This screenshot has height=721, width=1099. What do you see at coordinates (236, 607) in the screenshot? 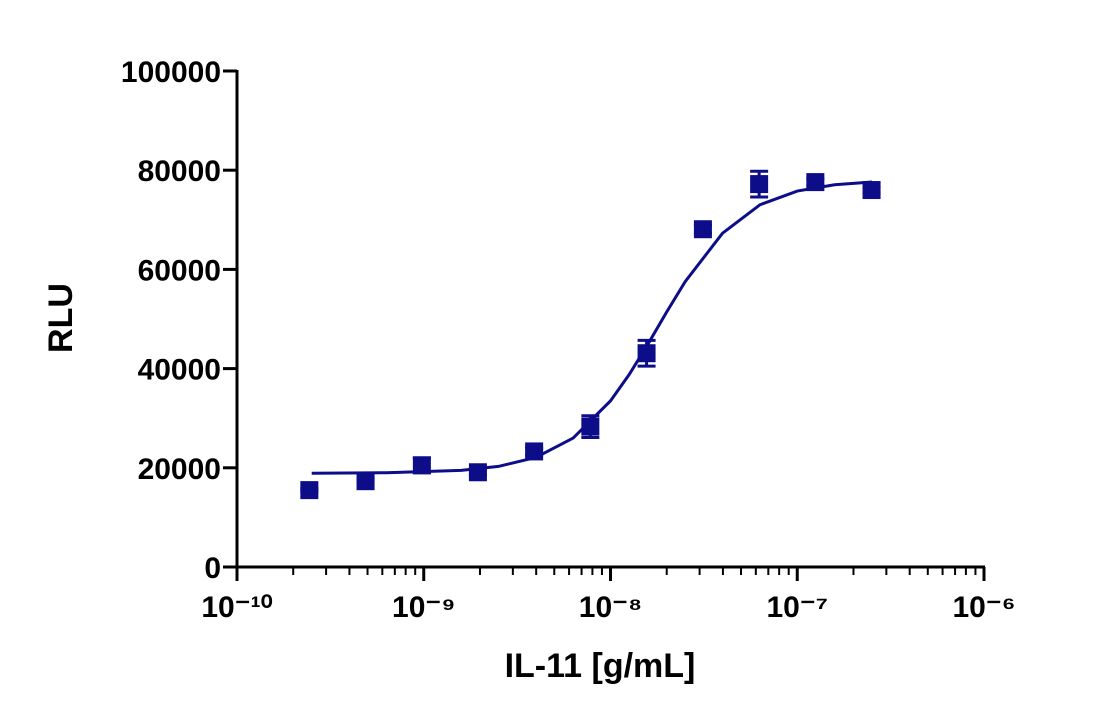
I see `x-tick-label: 10⁻¹⁰` at bounding box center [236, 607].